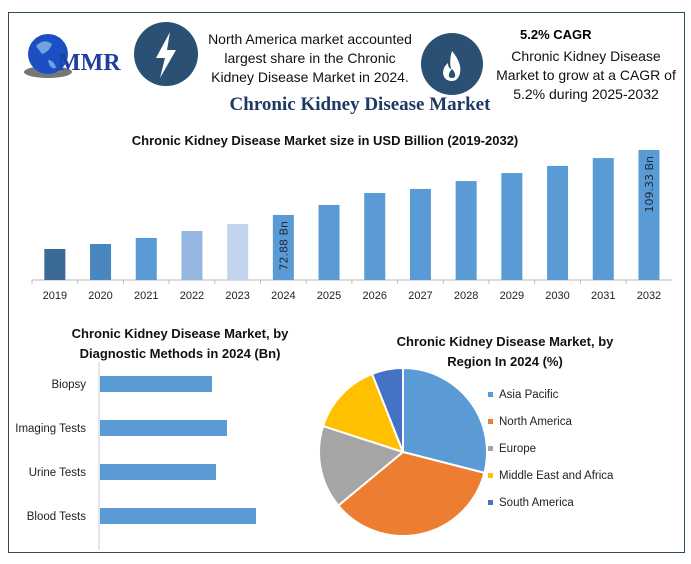 The image size is (691, 564). What do you see at coordinates (283, 296) in the screenshot?
I see `x-tick-label: 2024` at bounding box center [283, 296].